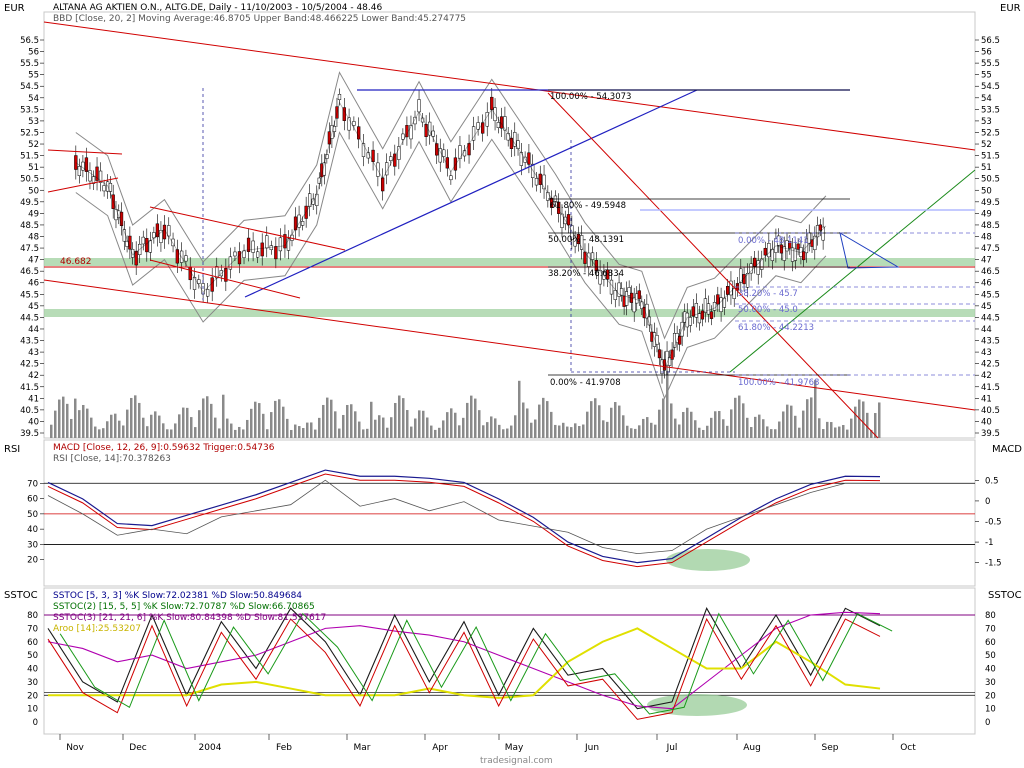 The width and height of the screenshot is (1024, 768). Describe the element at coordinates (464, 668) in the screenshot. I see `sstoc-d-line` at that location.